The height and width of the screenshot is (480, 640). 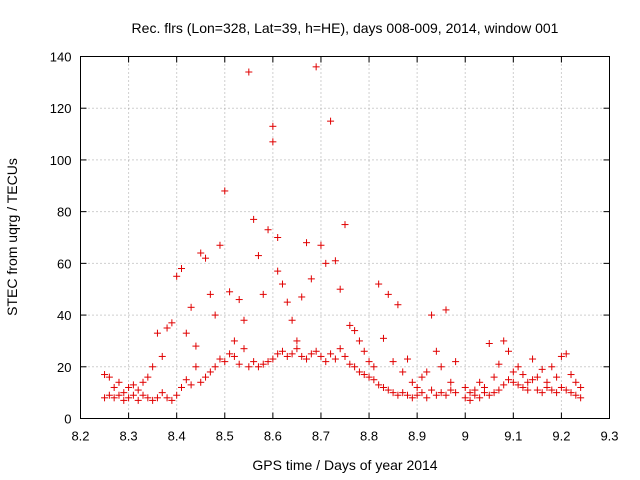 I want to click on x-tick-label: 9.2, so click(x=561, y=436).